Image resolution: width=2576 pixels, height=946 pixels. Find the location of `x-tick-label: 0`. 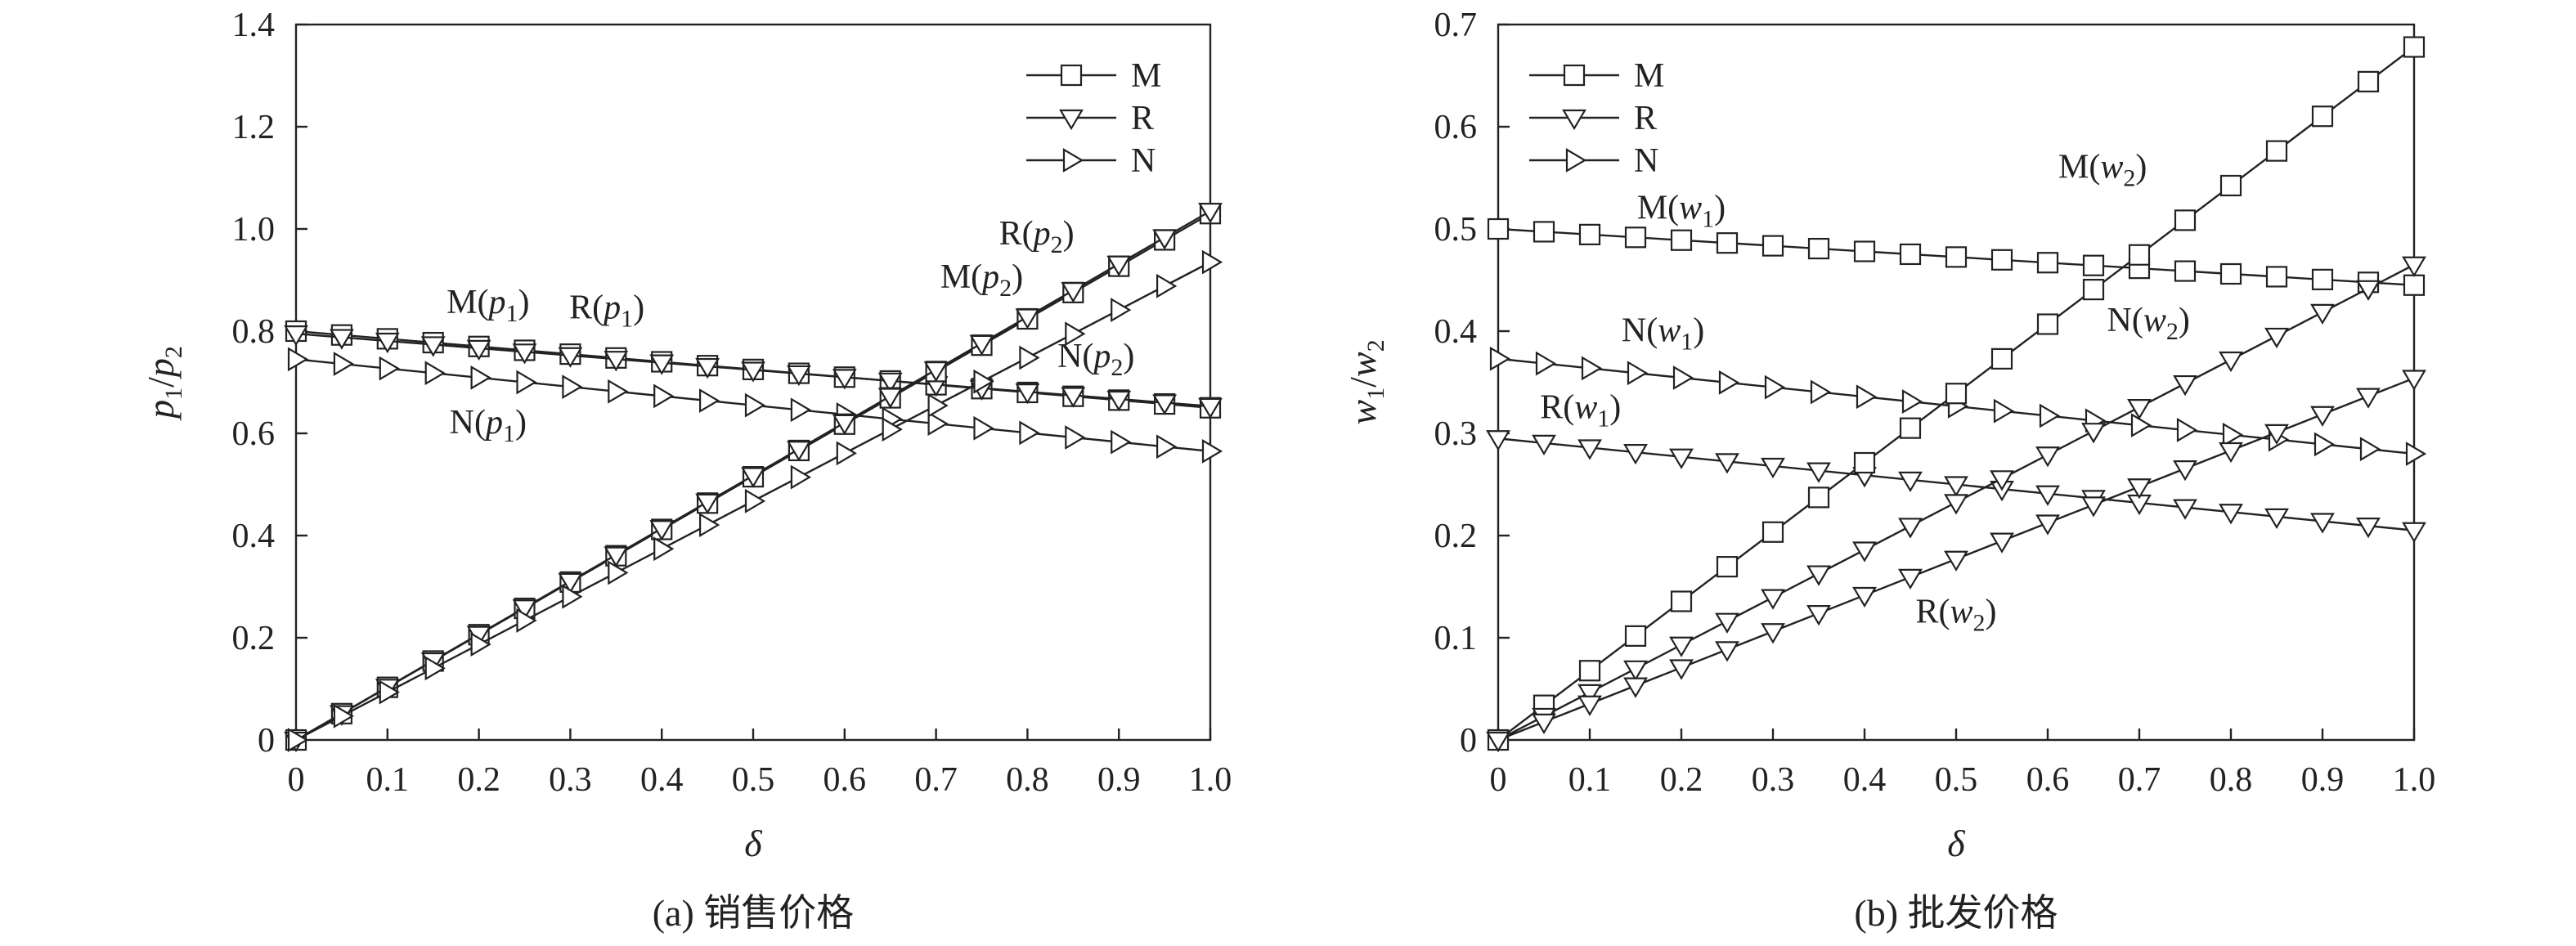

x-tick-label: 0 is located at coordinates (296, 780).